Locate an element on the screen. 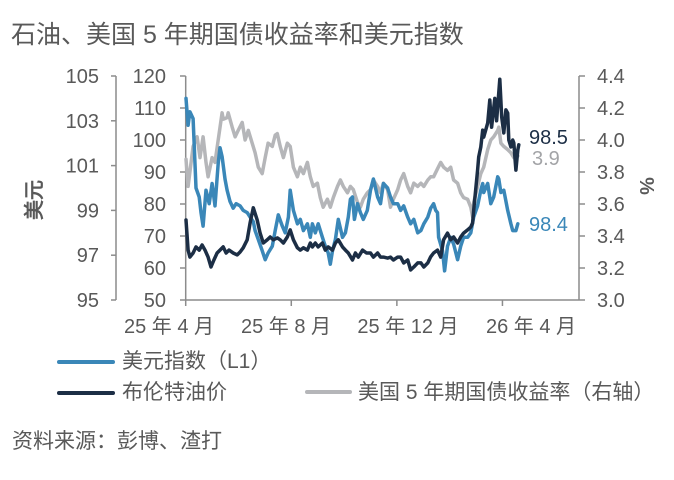 The width and height of the screenshot is (674, 480). x-axis-tick-label: 25 年 8 月 is located at coordinates (286, 326).